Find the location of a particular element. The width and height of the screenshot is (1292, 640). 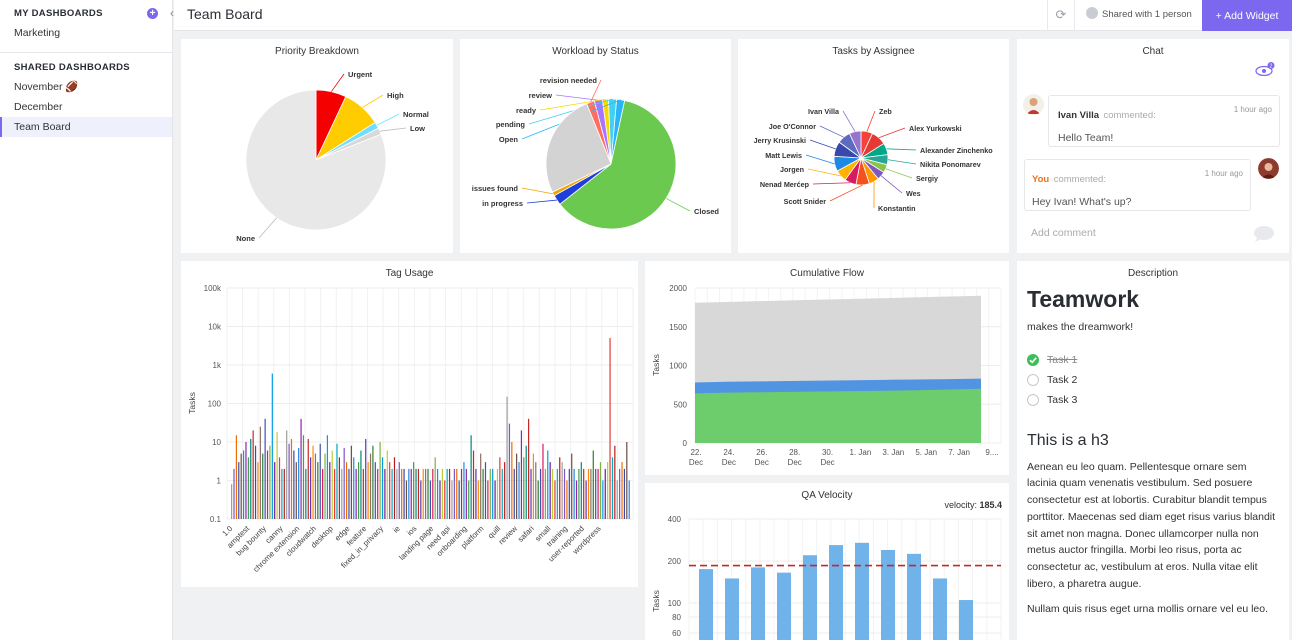

pie-label: Nikita Ponomarev is located at coordinates (950, 164).